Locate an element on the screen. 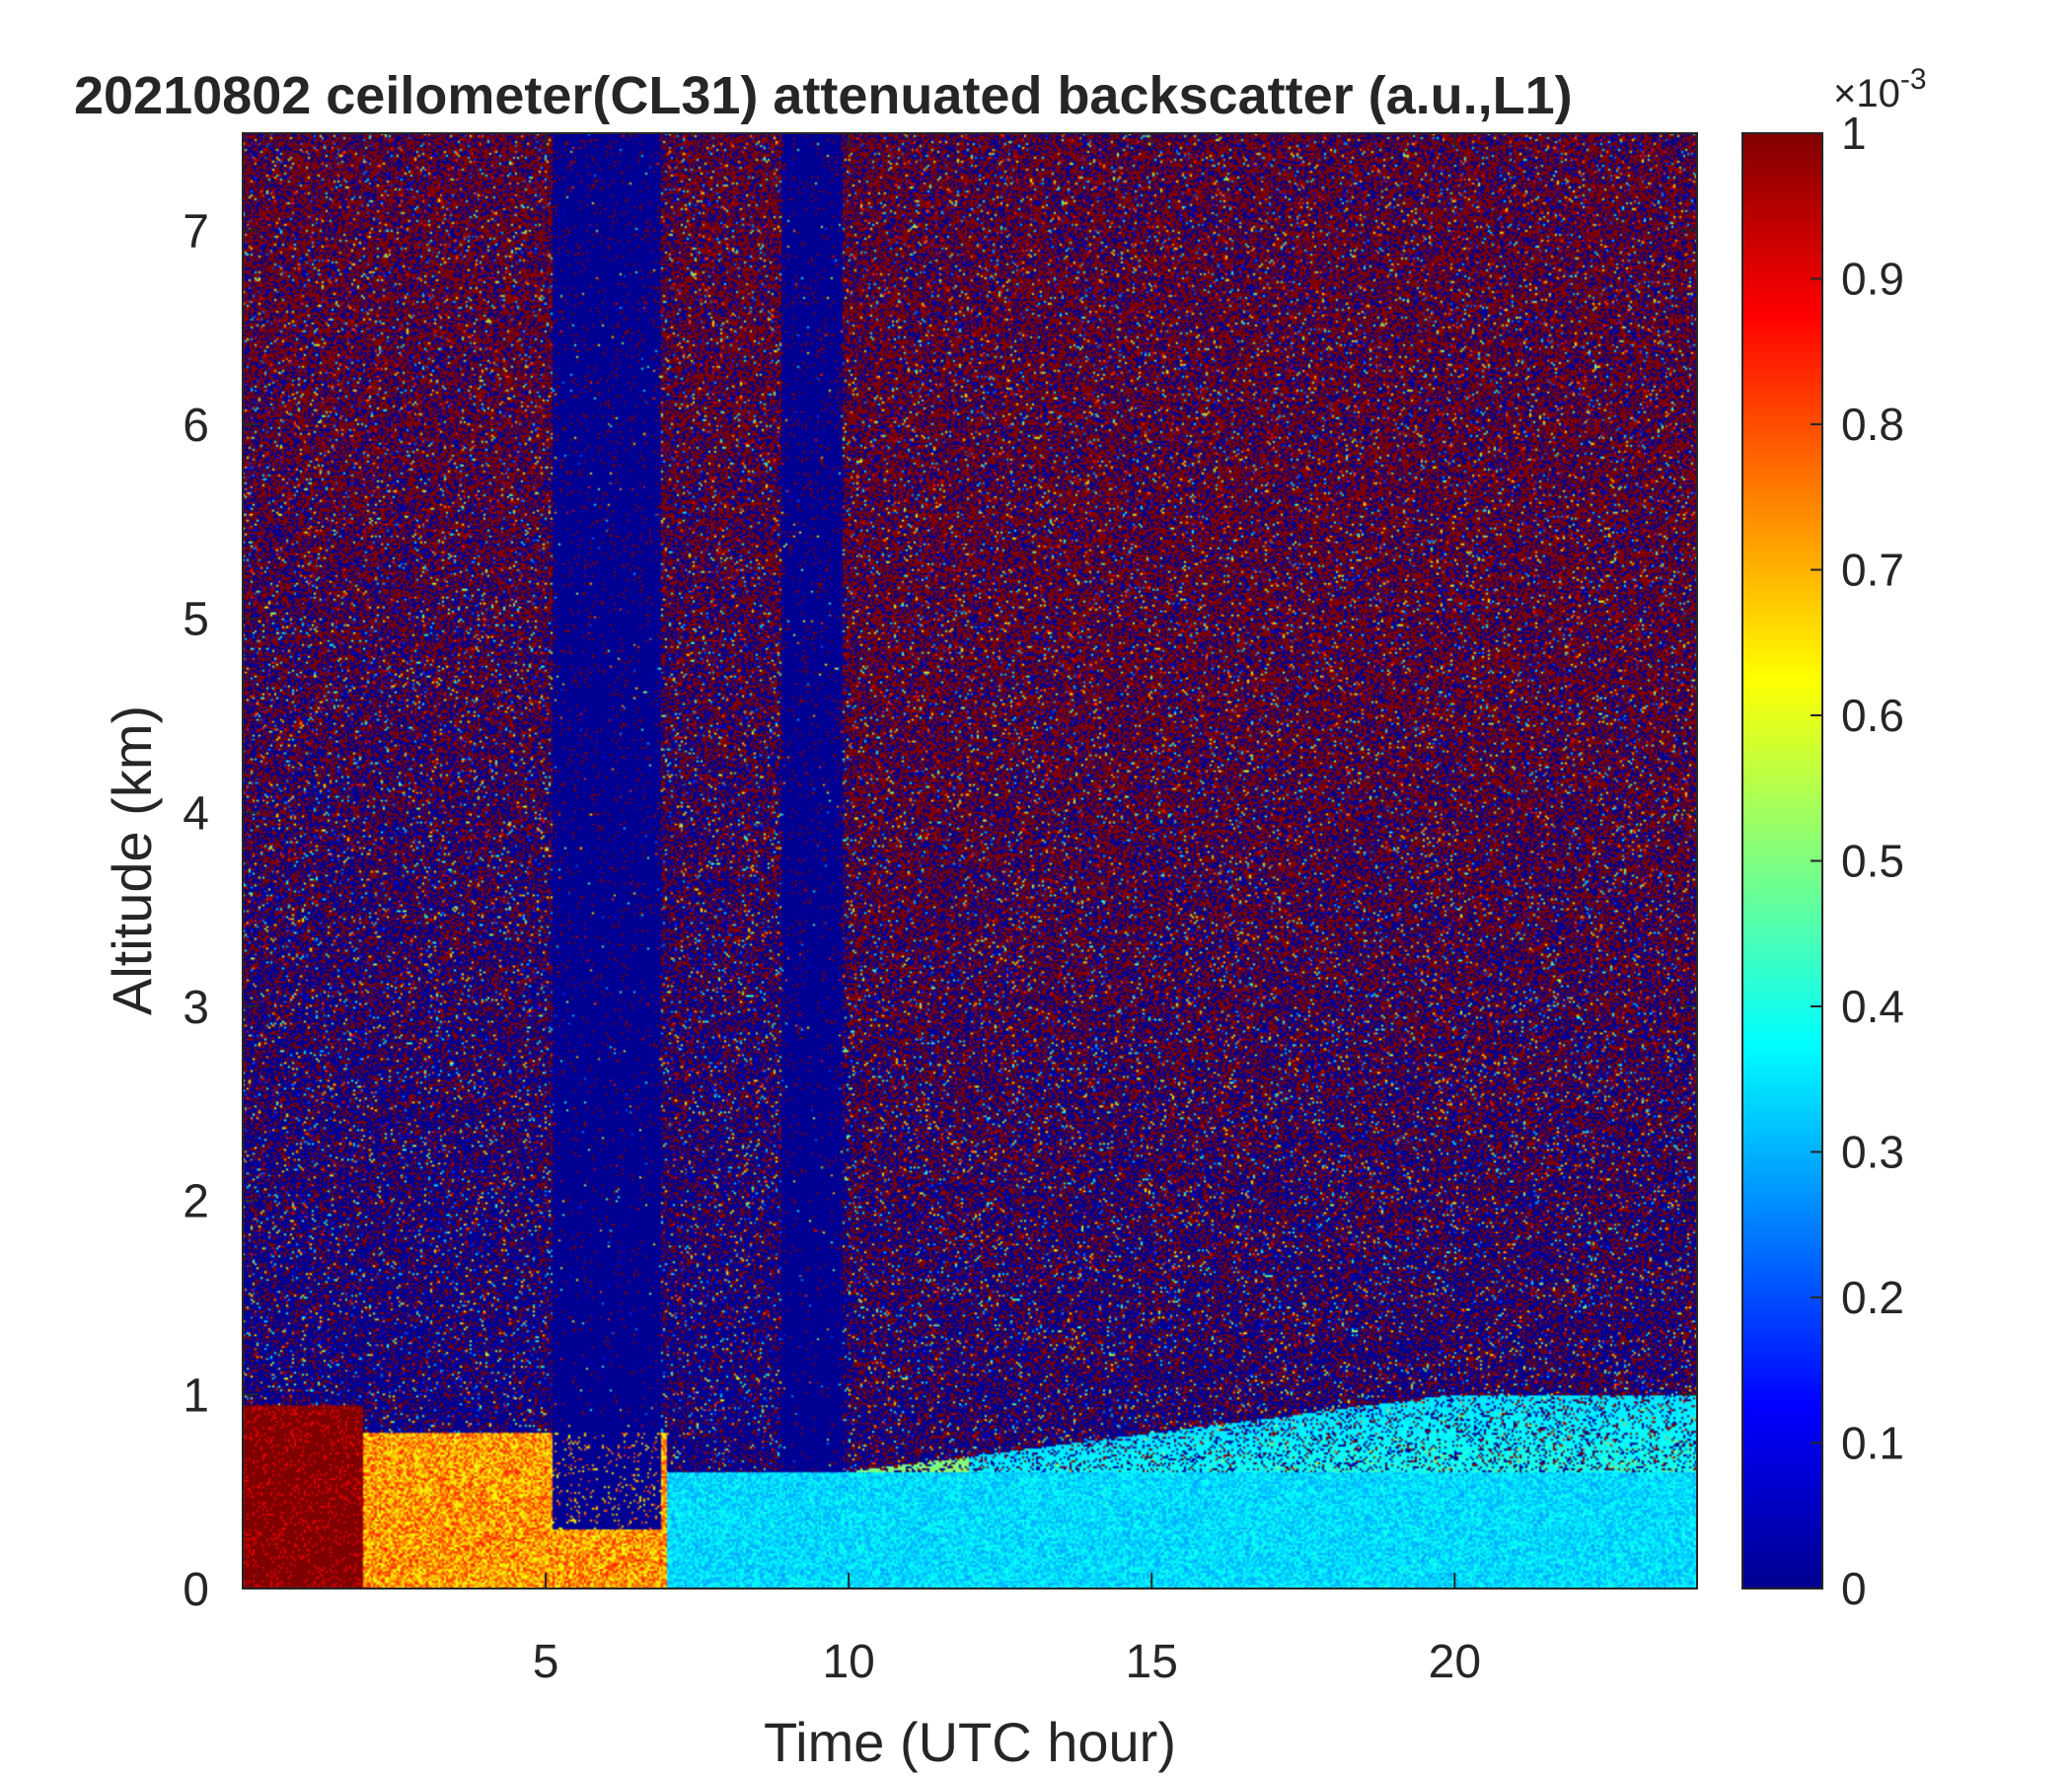 Image resolution: width=2072 pixels, height=1776 pixels. colorbar-tick-label: 0.5 is located at coordinates (1873, 862).